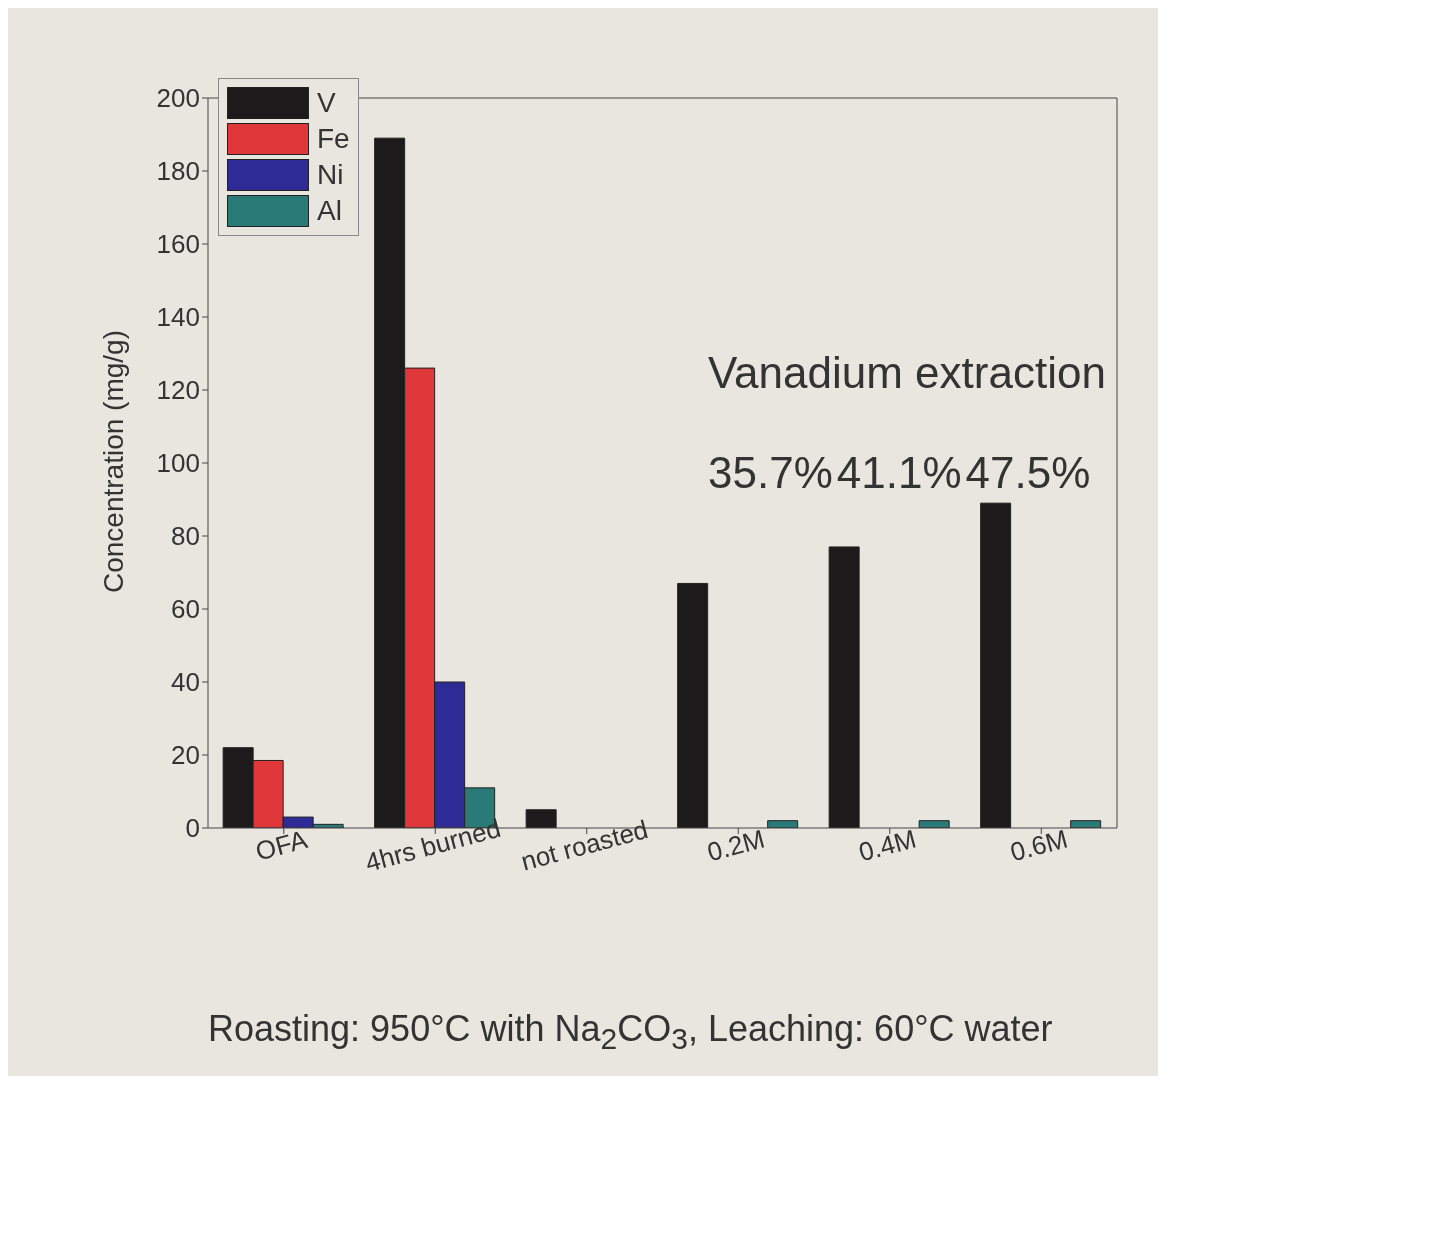 This screenshot has height=1260, width=1429. Describe the element at coordinates (192, 828) in the screenshot. I see `y-tick-label: 0` at that location.